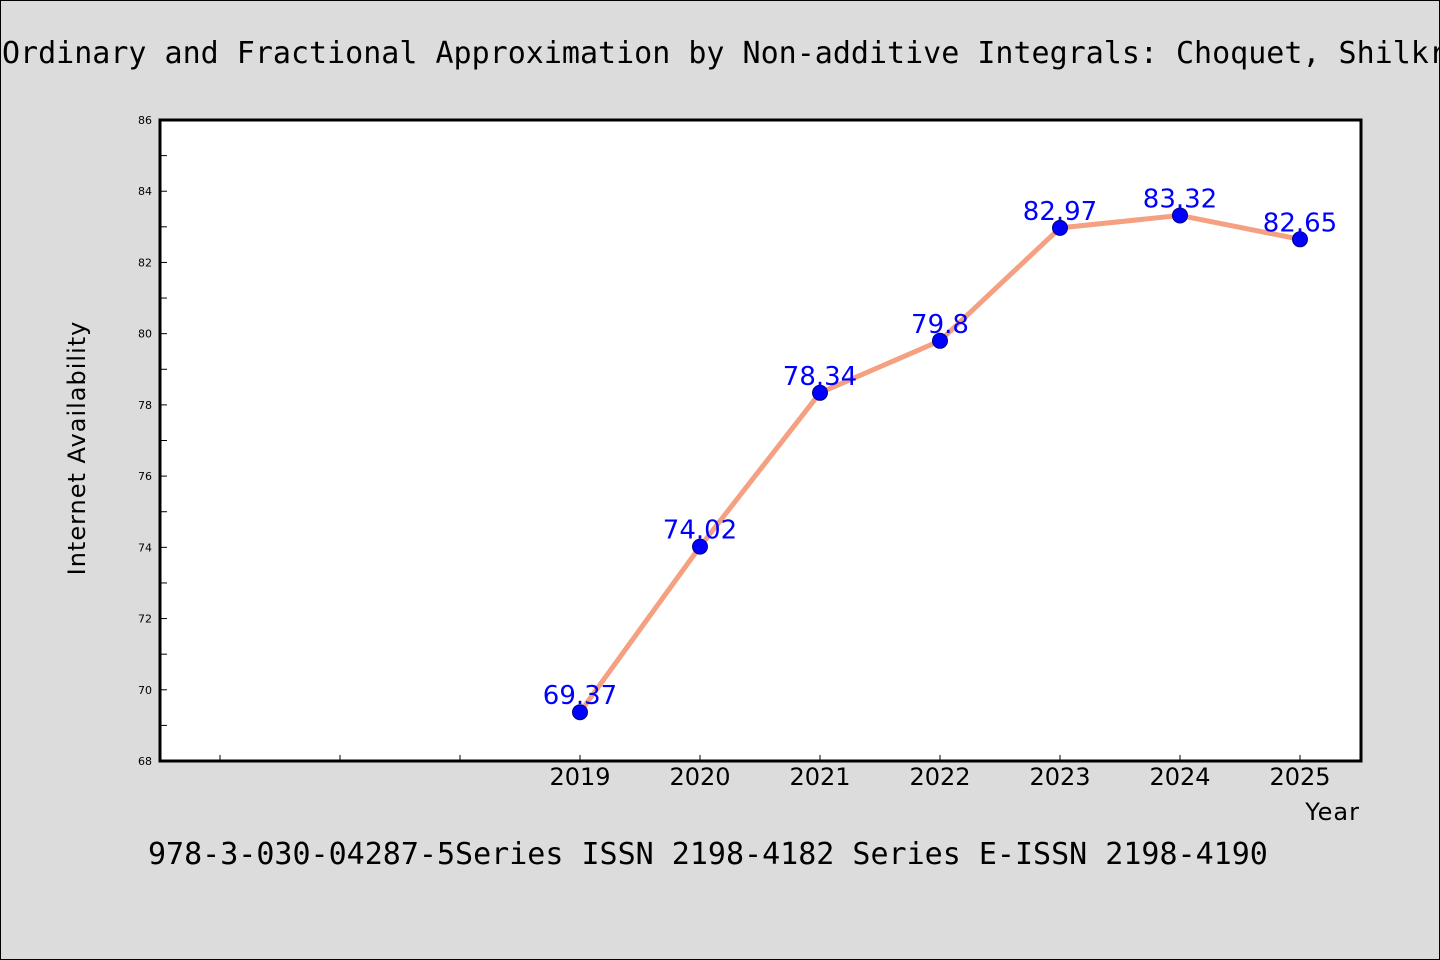 Image resolution: width=1440 pixels, height=960 pixels. What do you see at coordinates (700, 531) in the screenshot?
I see `data-label: 74.02` at bounding box center [700, 531].